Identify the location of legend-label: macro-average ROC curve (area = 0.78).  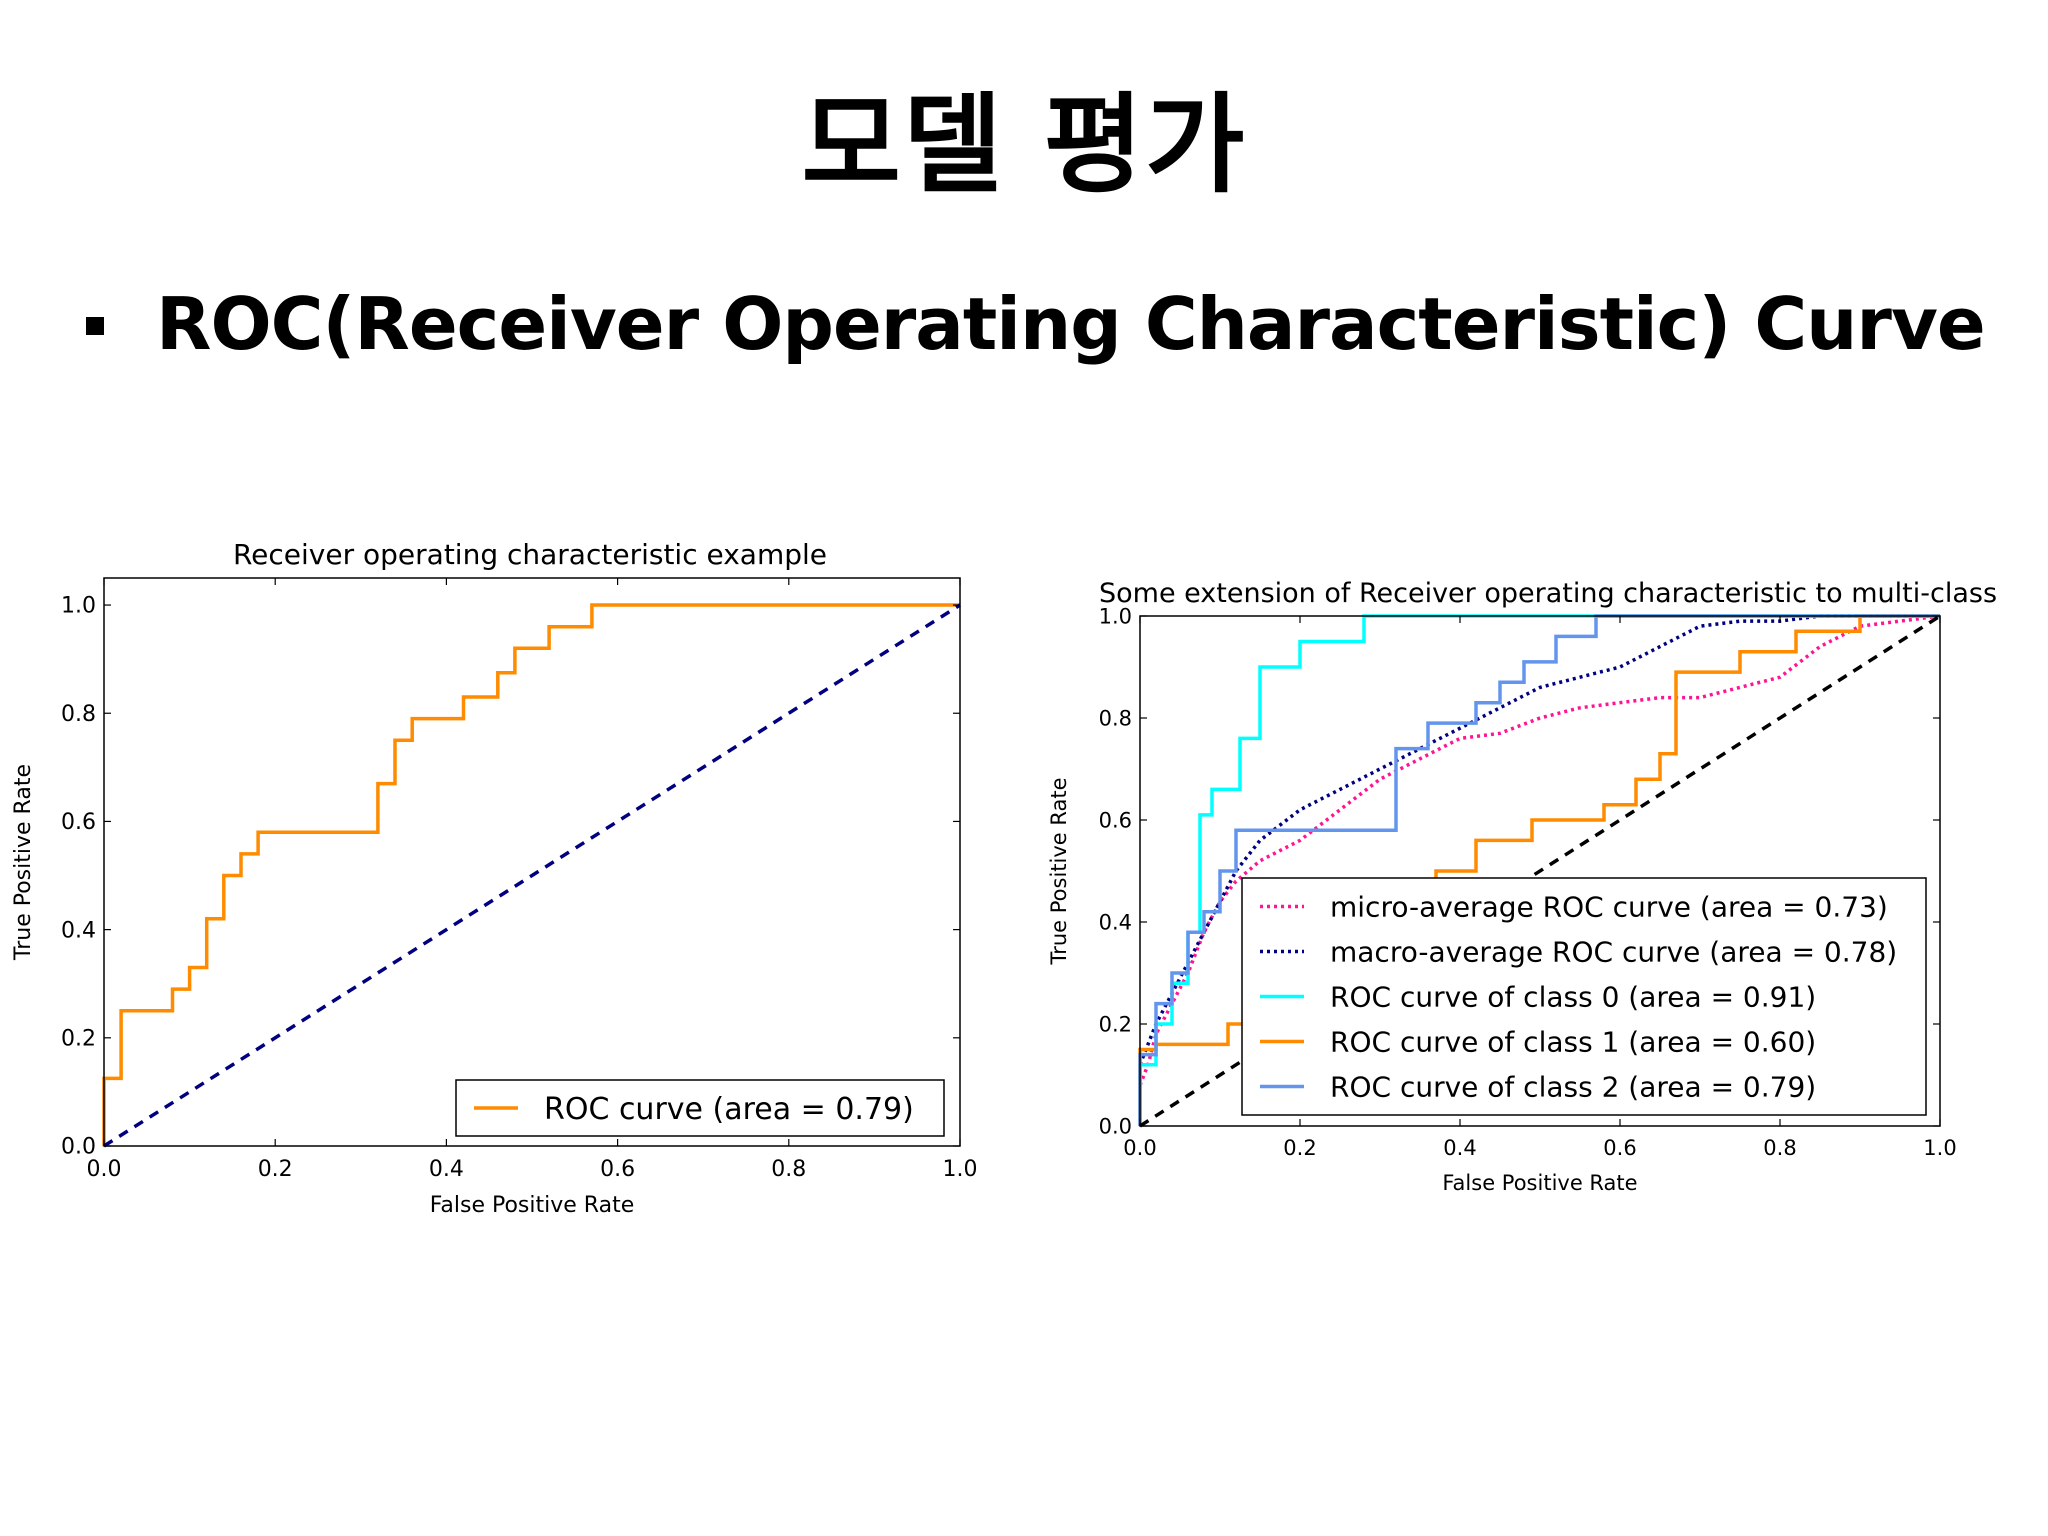
(1613, 952).